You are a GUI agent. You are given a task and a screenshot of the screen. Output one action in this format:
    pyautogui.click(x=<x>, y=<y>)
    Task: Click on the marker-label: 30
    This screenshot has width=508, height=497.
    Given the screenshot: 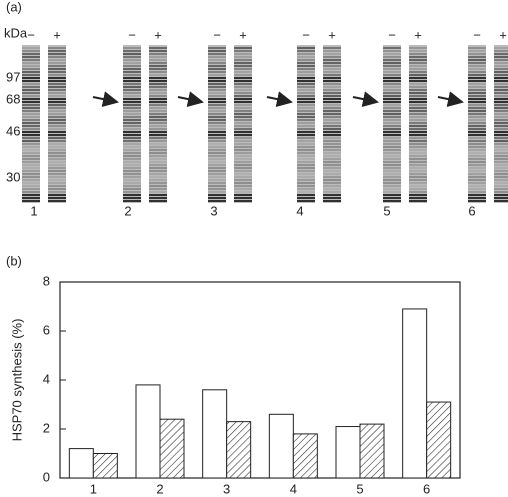 What is the action you would take?
    pyautogui.click(x=13, y=176)
    